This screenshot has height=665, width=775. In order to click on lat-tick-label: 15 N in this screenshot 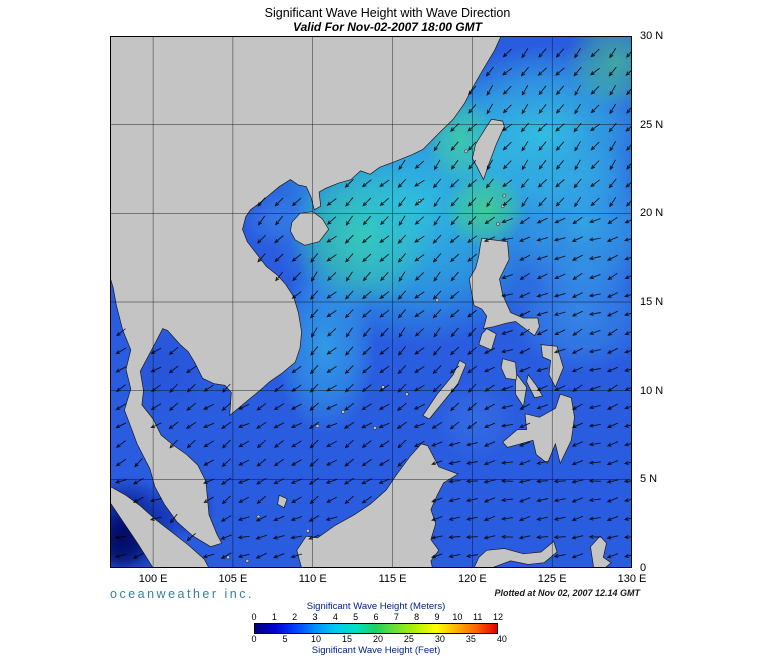, I will do `click(652, 302)`.